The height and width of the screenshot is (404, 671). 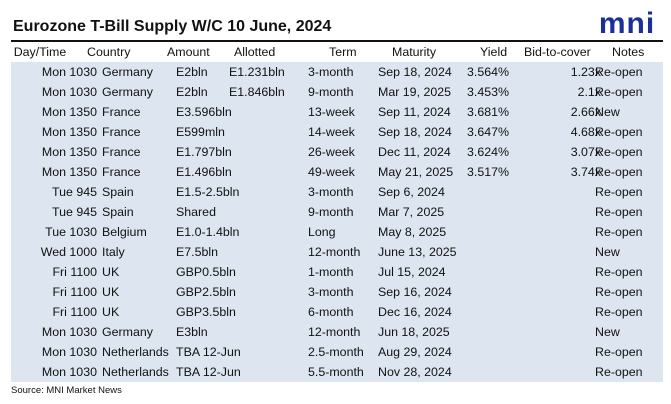 What do you see at coordinates (488, 172) in the screenshot?
I see `cell-yield: 3.517%` at bounding box center [488, 172].